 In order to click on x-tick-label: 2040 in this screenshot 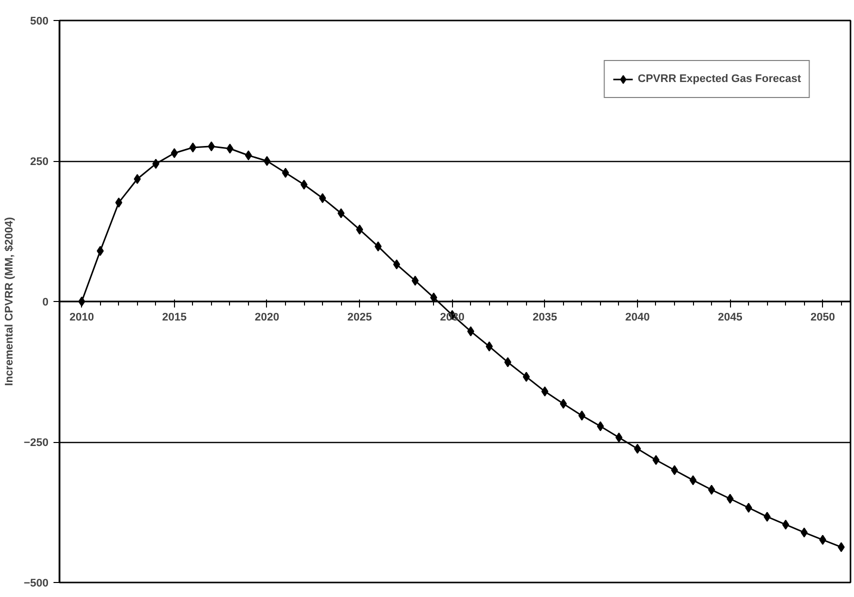, I will do `click(637, 318)`.